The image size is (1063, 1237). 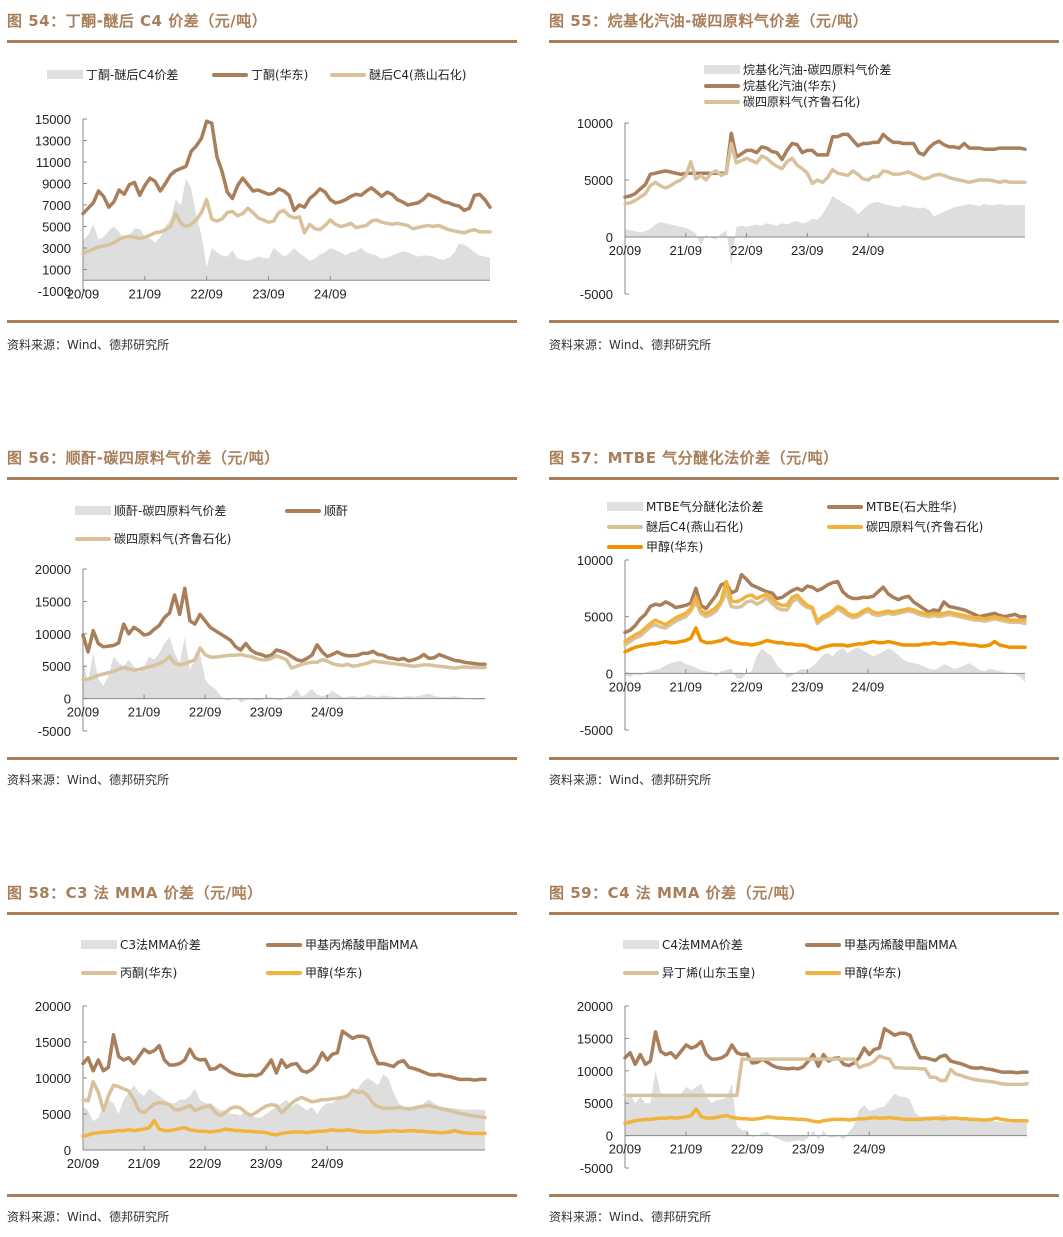 What do you see at coordinates (143, 458) in the screenshot?
I see `figure-title: 图 56：顺酐-碳四原料气价差（元/吨）` at bounding box center [143, 458].